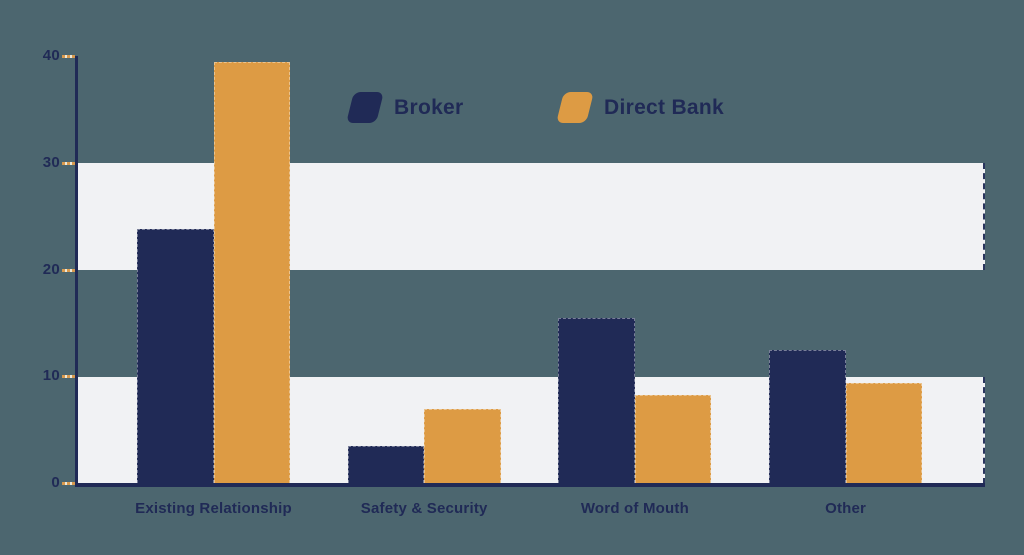 The image size is (1024, 555). I want to click on y-tick-label: 40, so click(51, 55).